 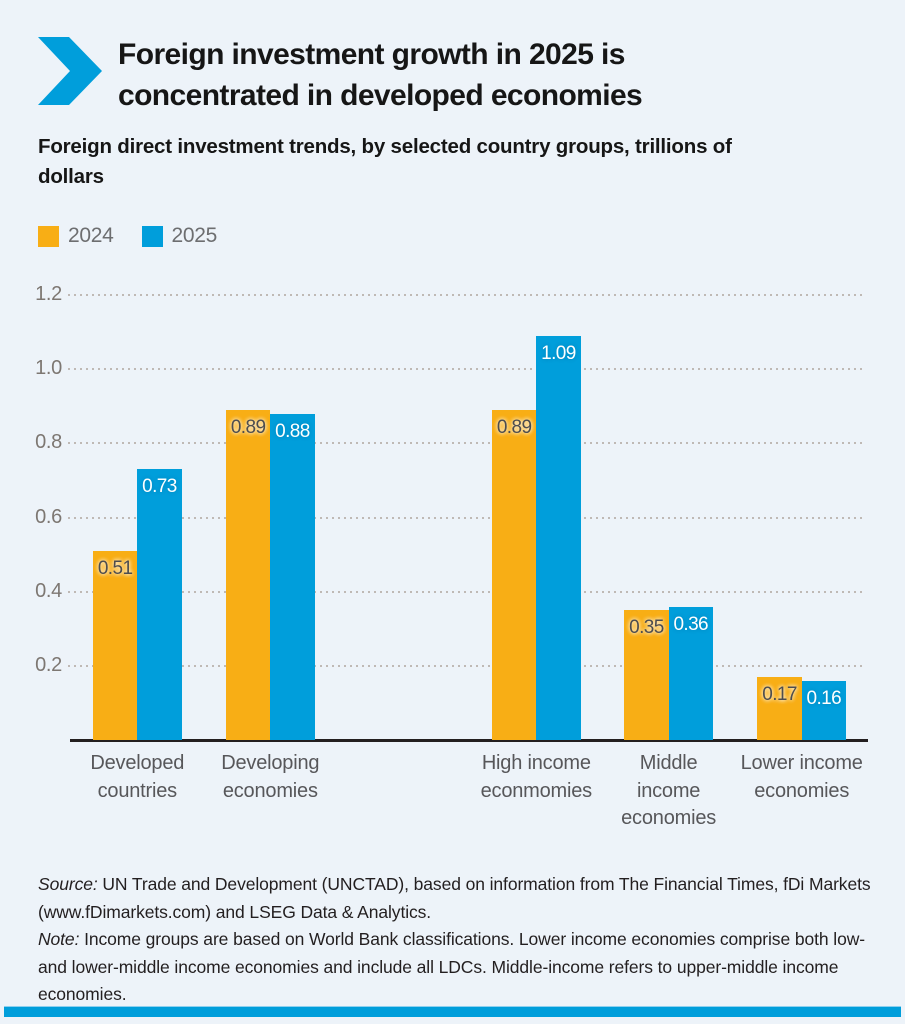 I want to click on legend: 2024 2025, so click(x=141, y=236).